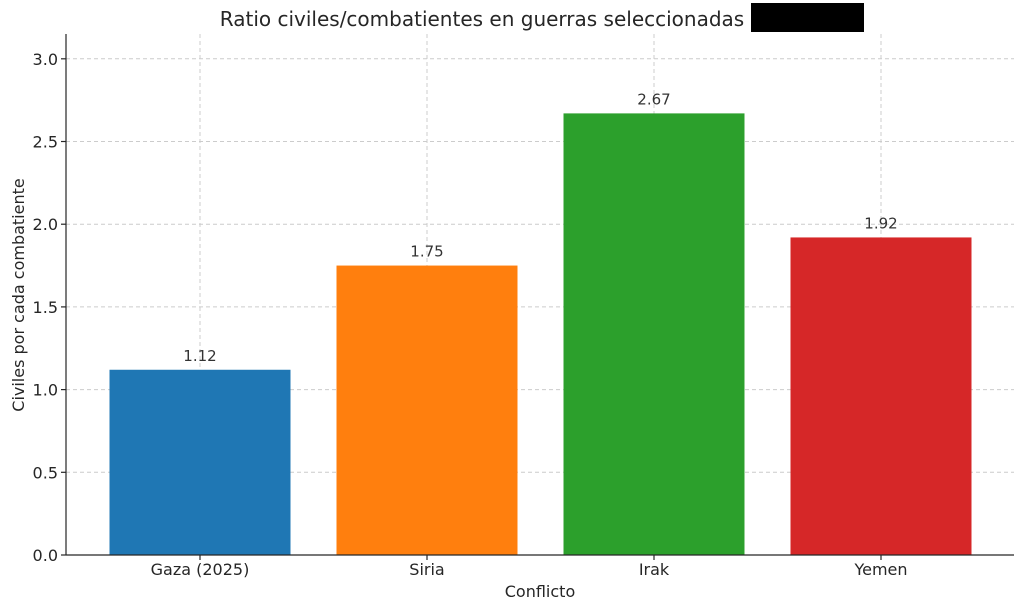 This screenshot has height=611, width=1024. Describe the element at coordinates (45, 224) in the screenshot. I see `y-tick-label: 2.0` at that location.